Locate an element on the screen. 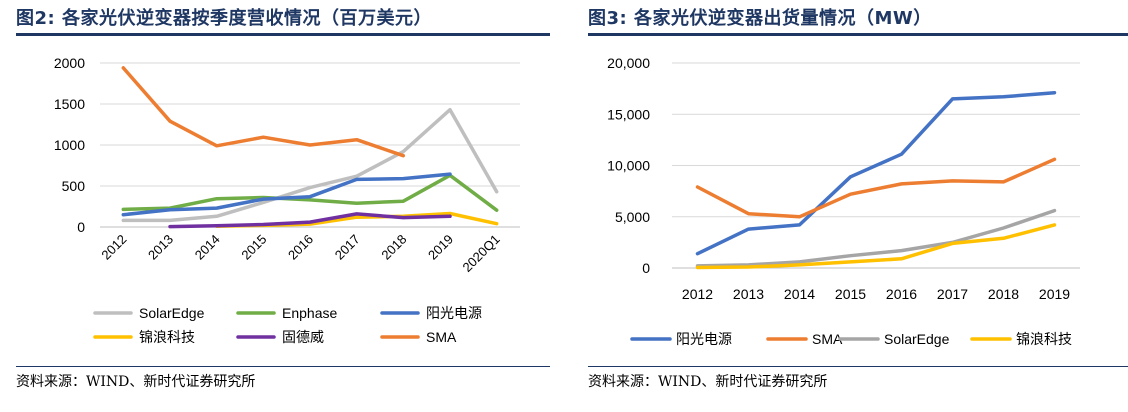 The image size is (1128, 412). y-tick-label: 10,000 is located at coordinates (628, 166).